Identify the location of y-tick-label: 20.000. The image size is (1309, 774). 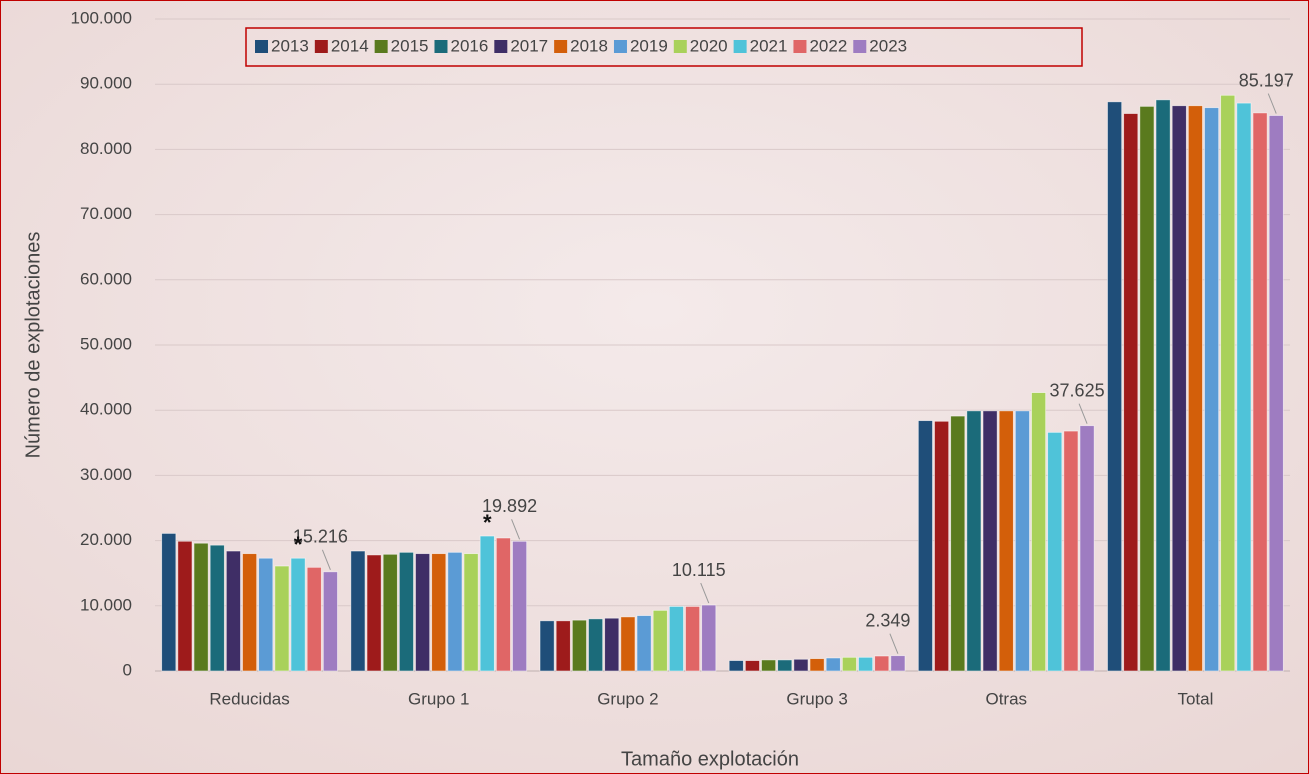
(106, 539).